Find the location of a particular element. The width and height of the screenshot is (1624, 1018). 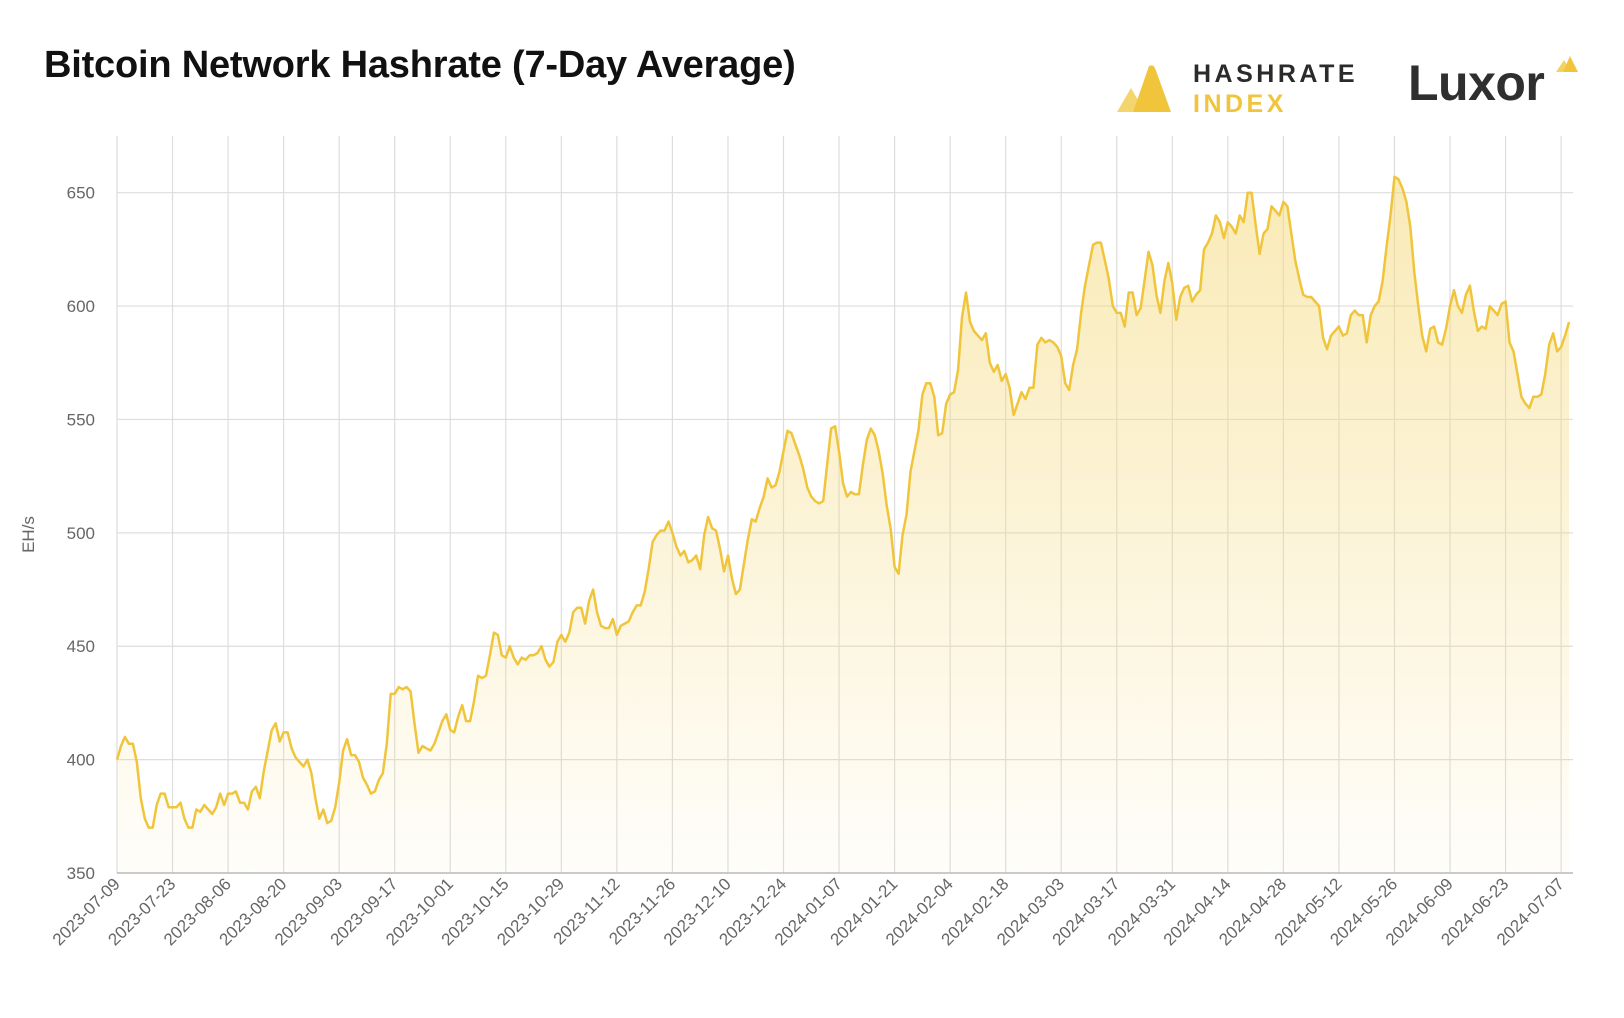

hashrate-index-logo-icon is located at coordinates (1144, 88).